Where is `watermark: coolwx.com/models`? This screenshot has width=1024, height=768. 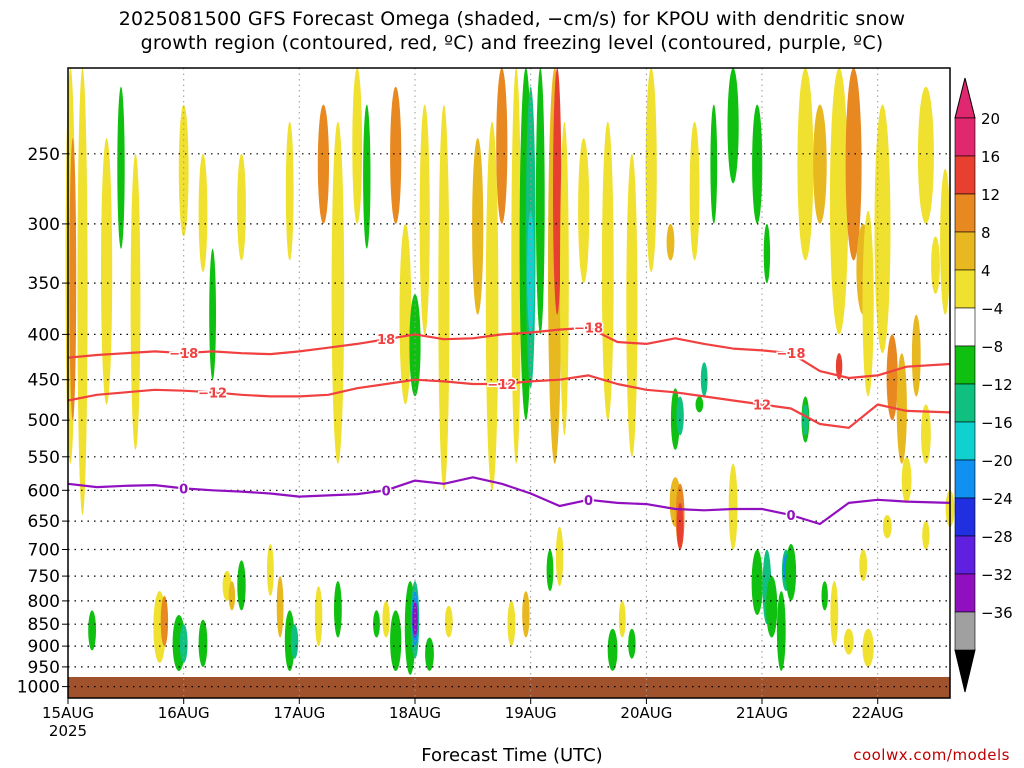 watermark: coolwx.com/models is located at coordinates (931, 755).